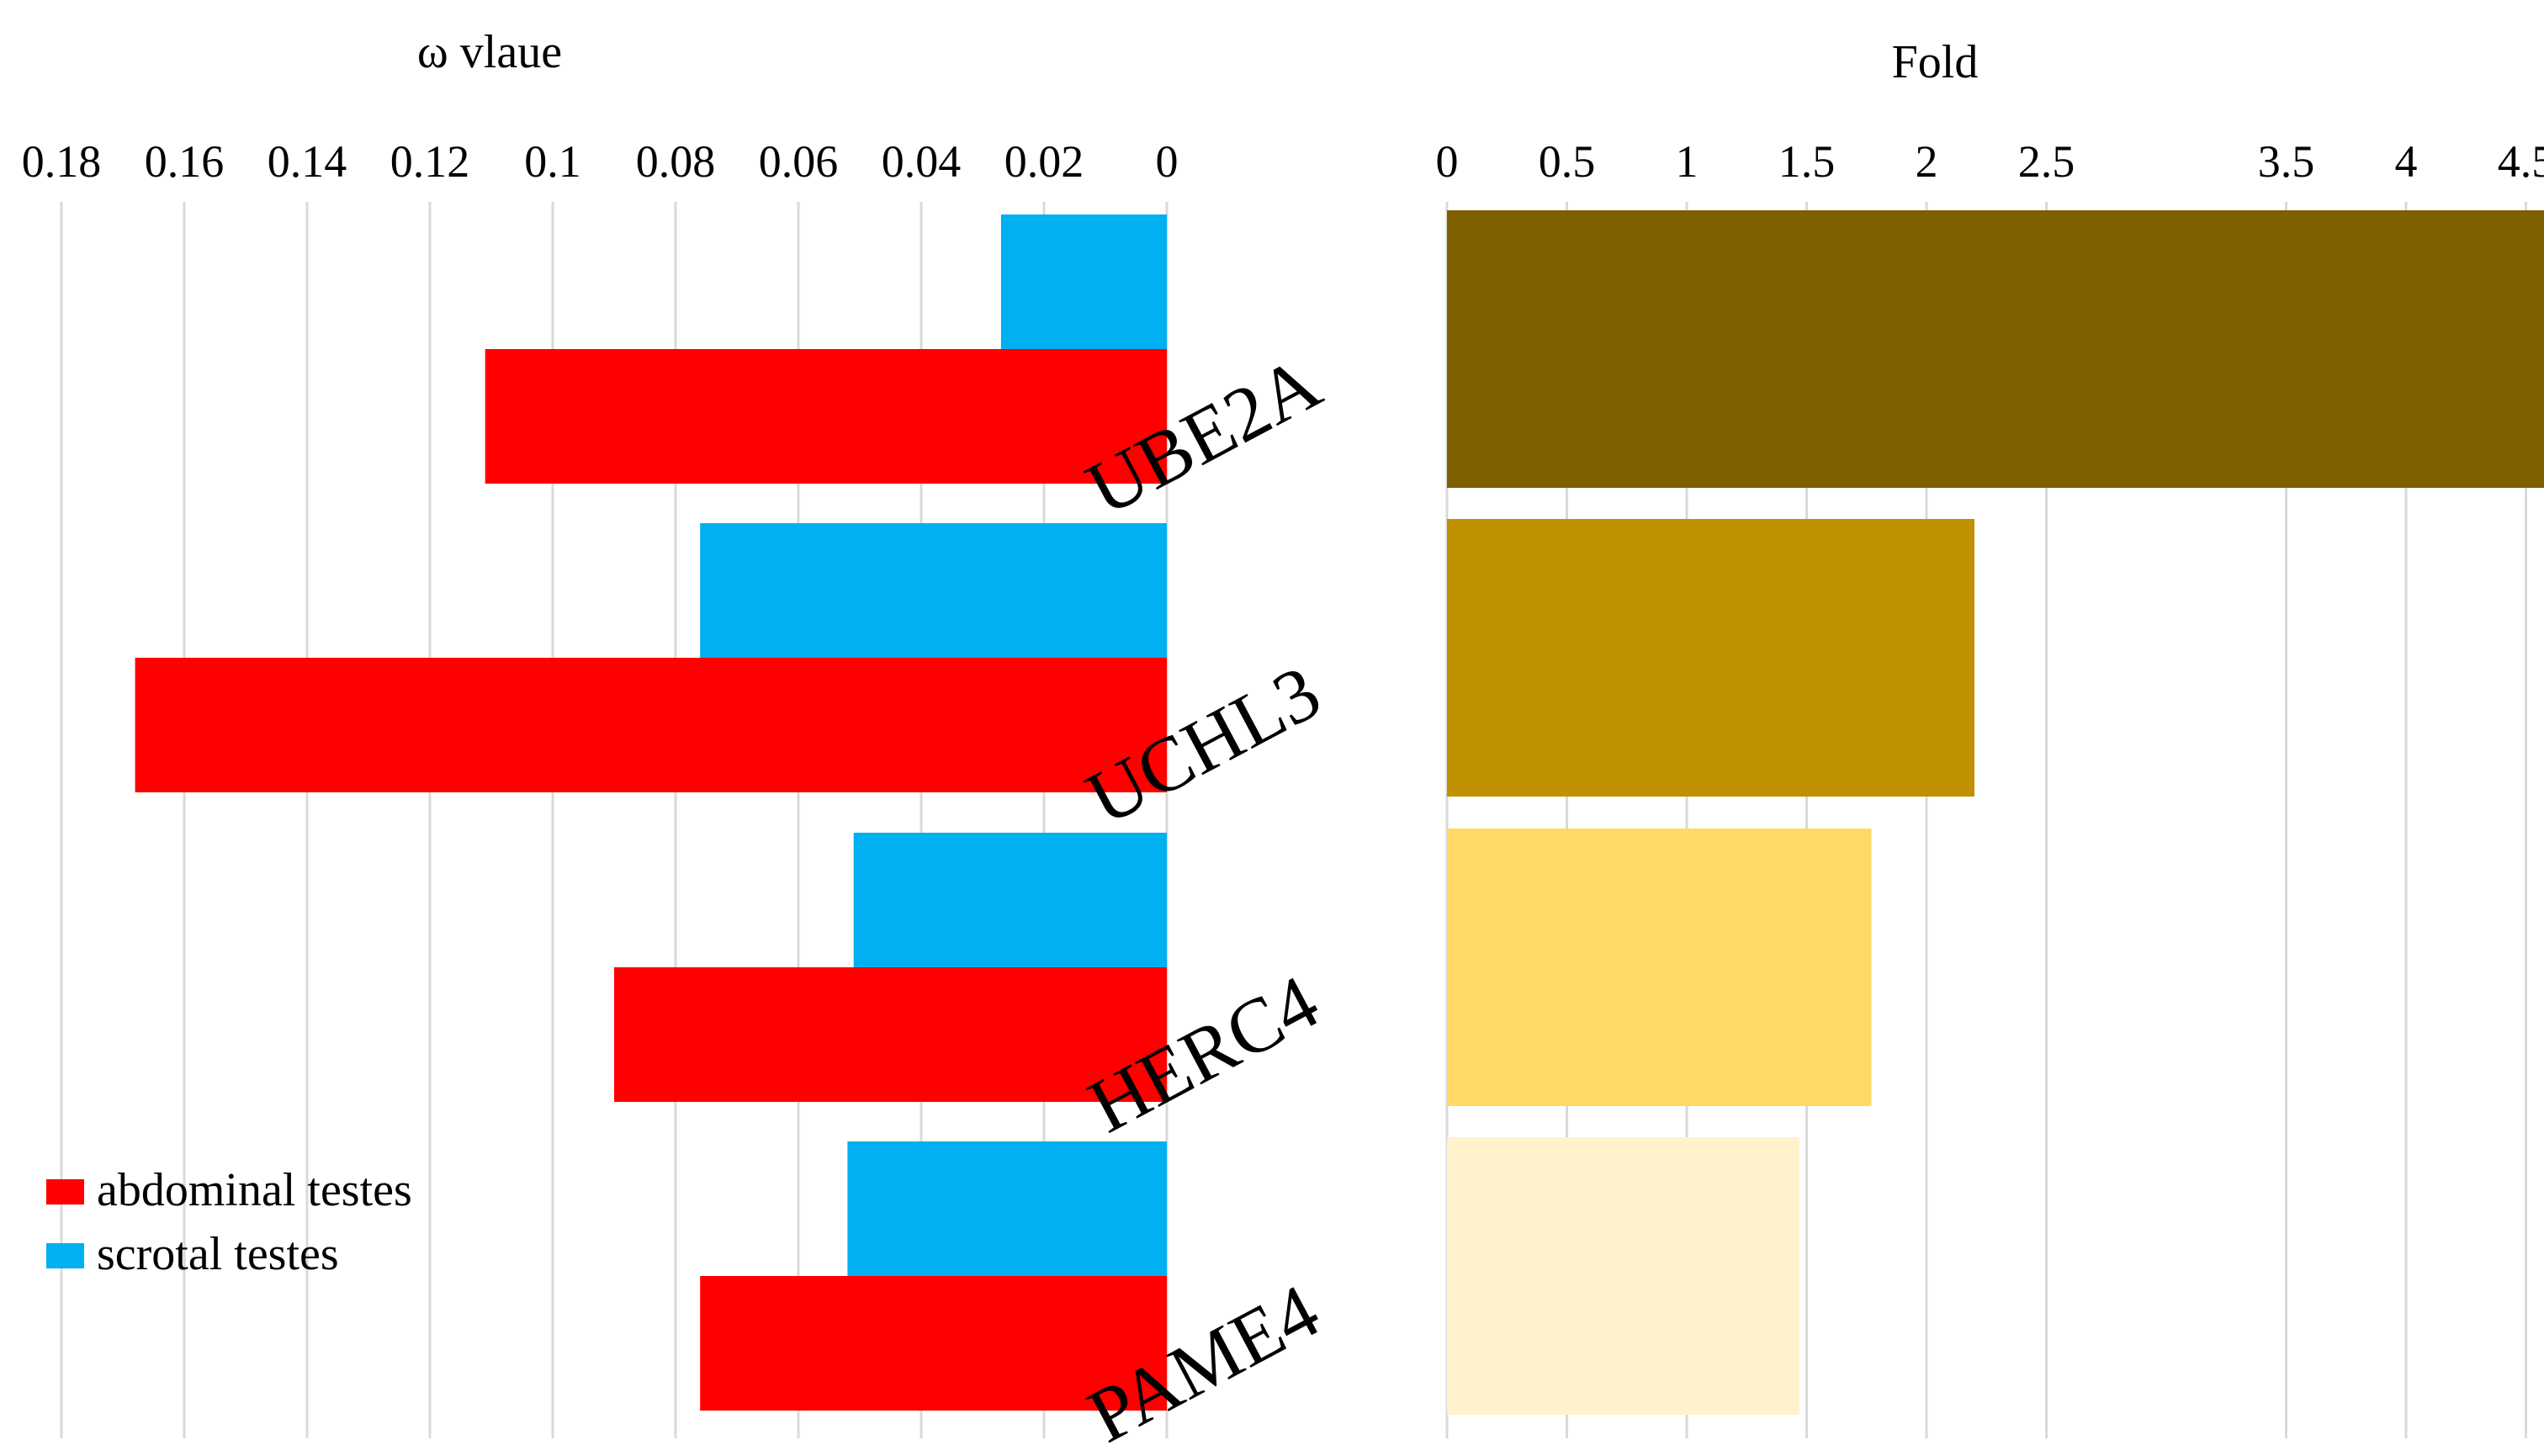  I want to click on legend-label-abdominal: abdominal testes, so click(254, 1190).